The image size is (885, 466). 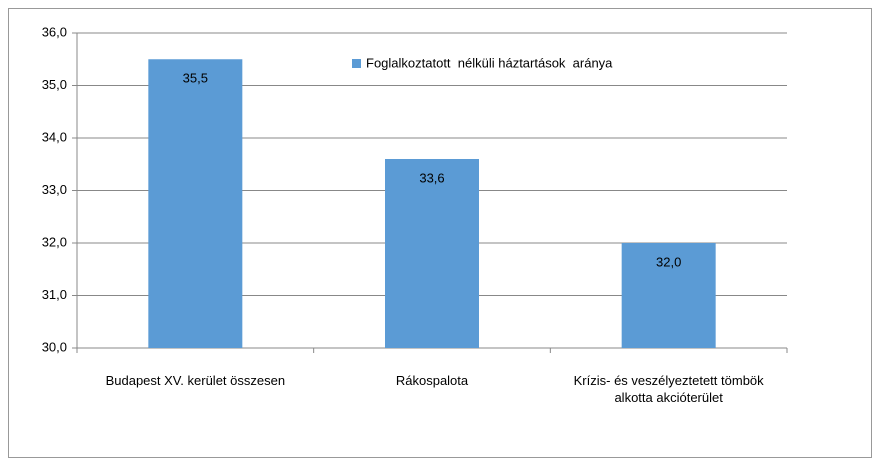 I want to click on x-tick-label: Rákospalota, so click(x=432, y=380).